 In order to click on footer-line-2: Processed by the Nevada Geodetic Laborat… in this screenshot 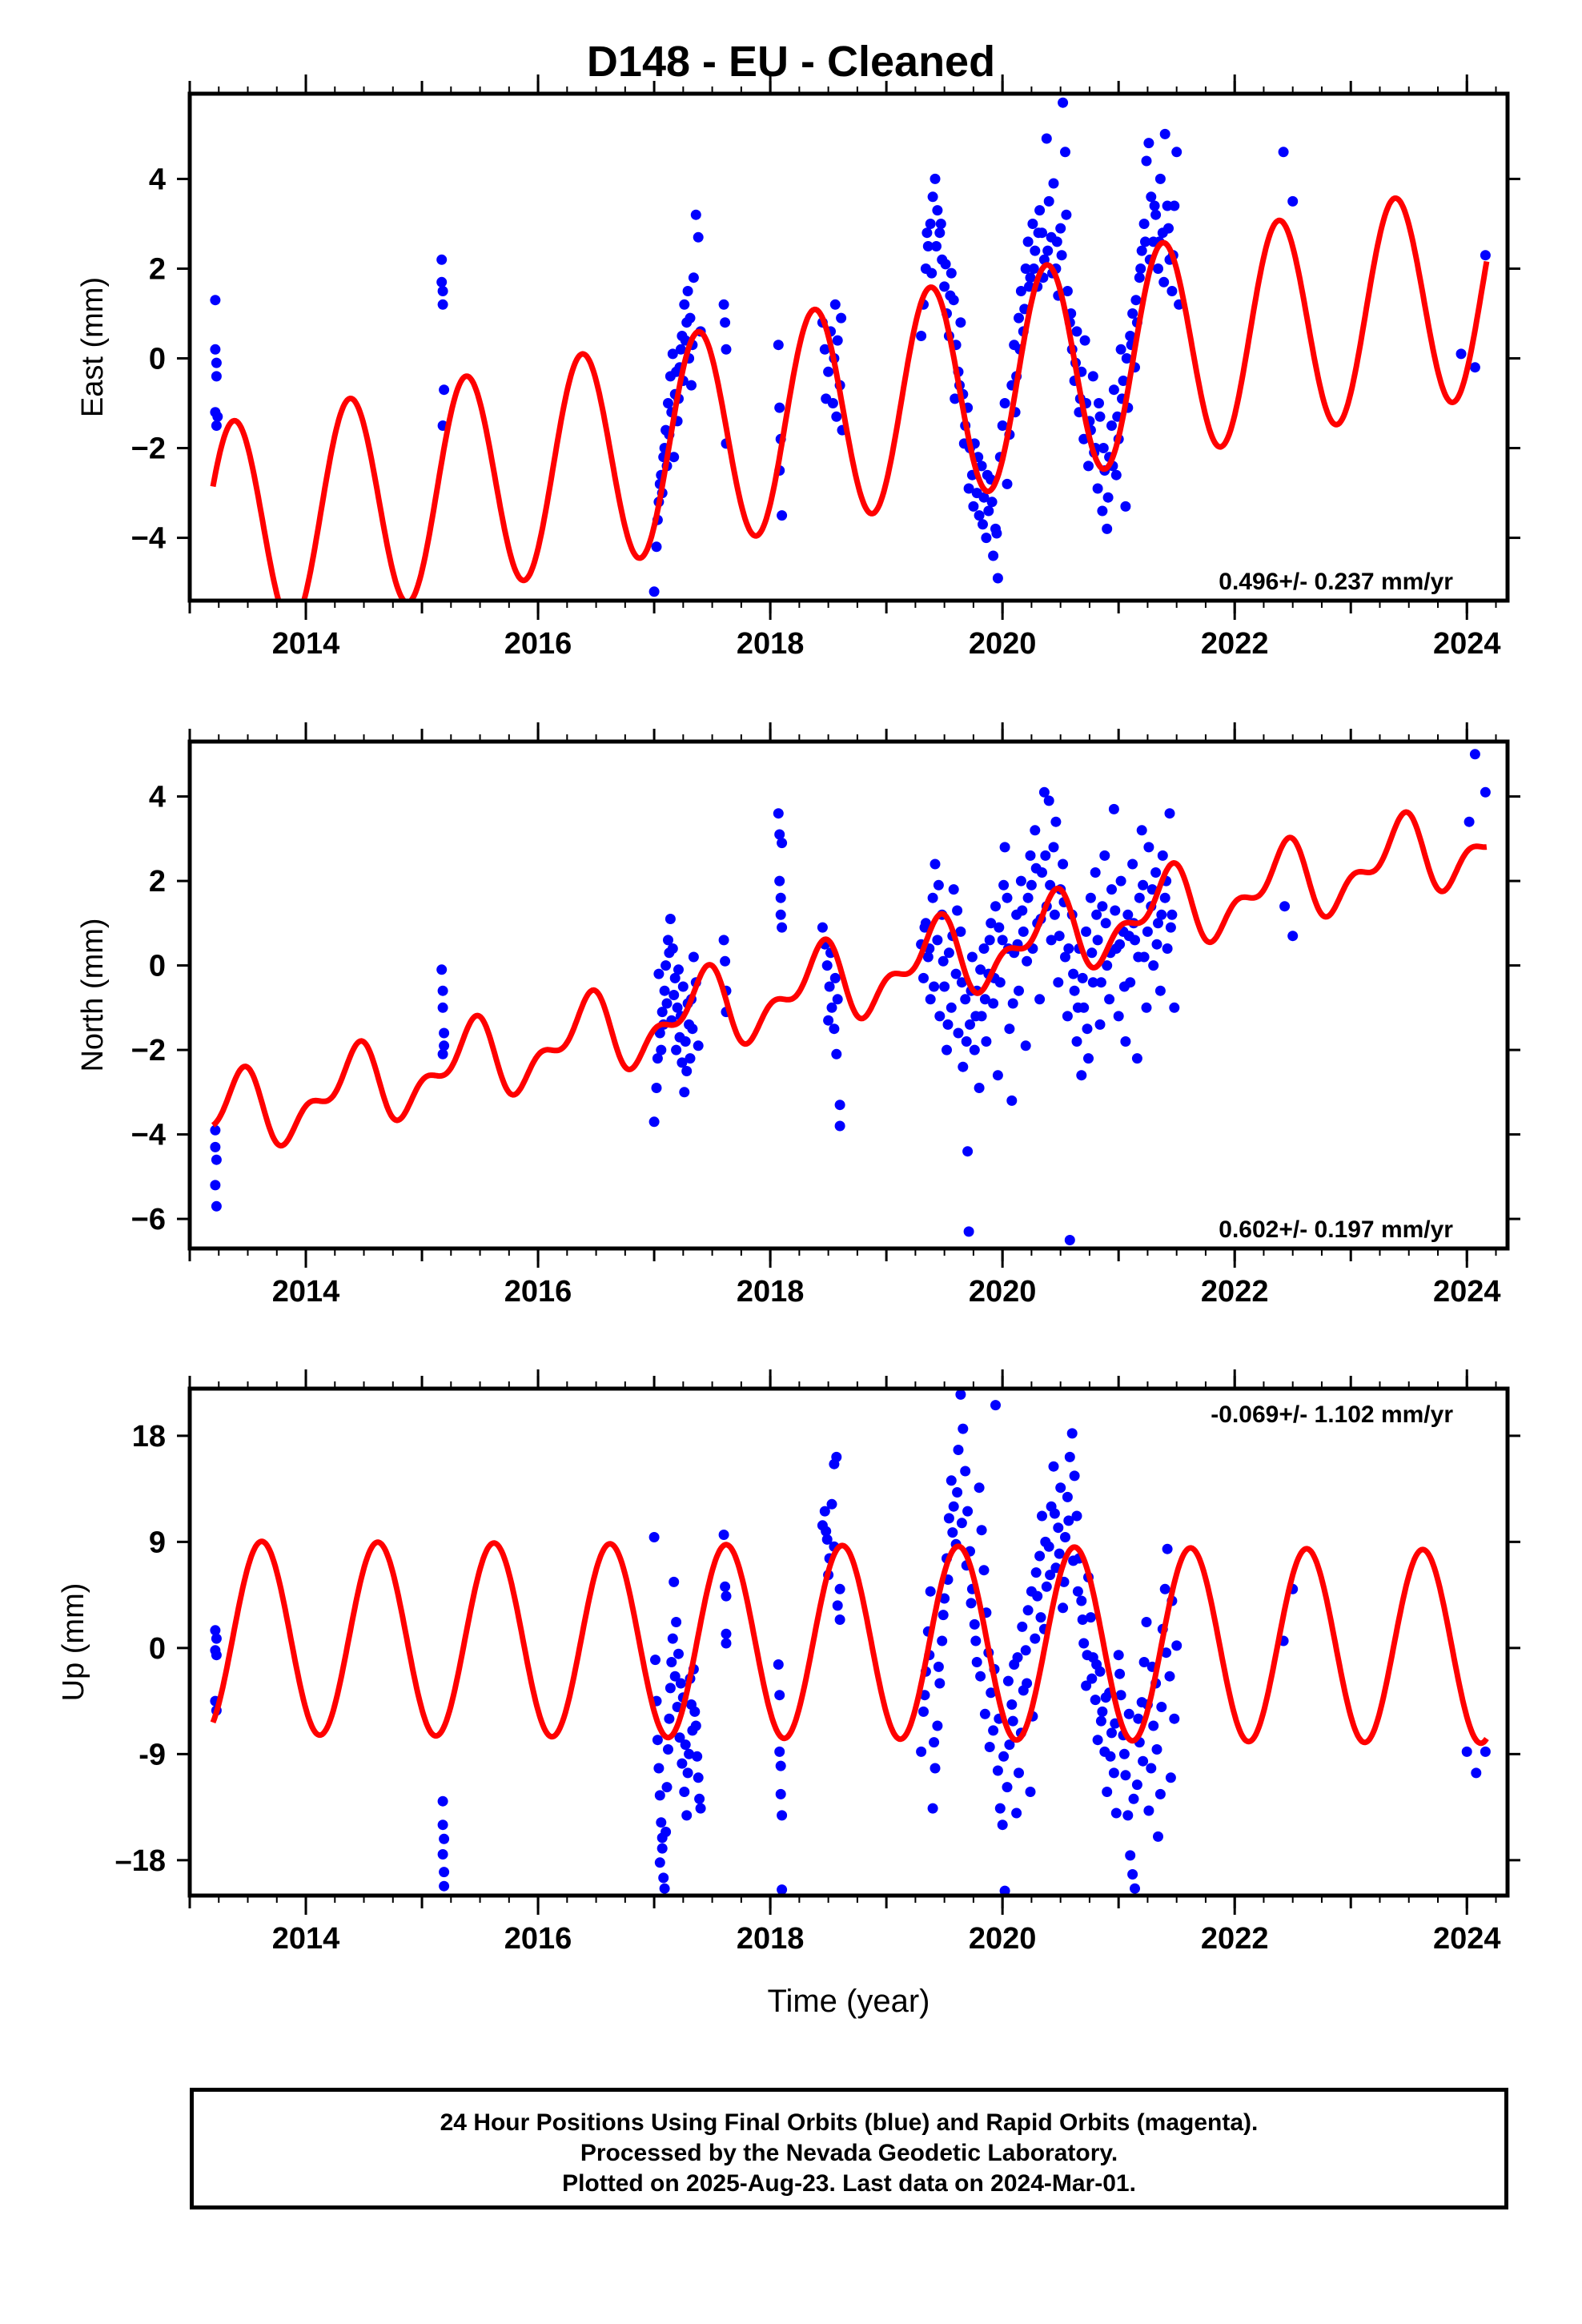, I will do `click(849, 2153)`.